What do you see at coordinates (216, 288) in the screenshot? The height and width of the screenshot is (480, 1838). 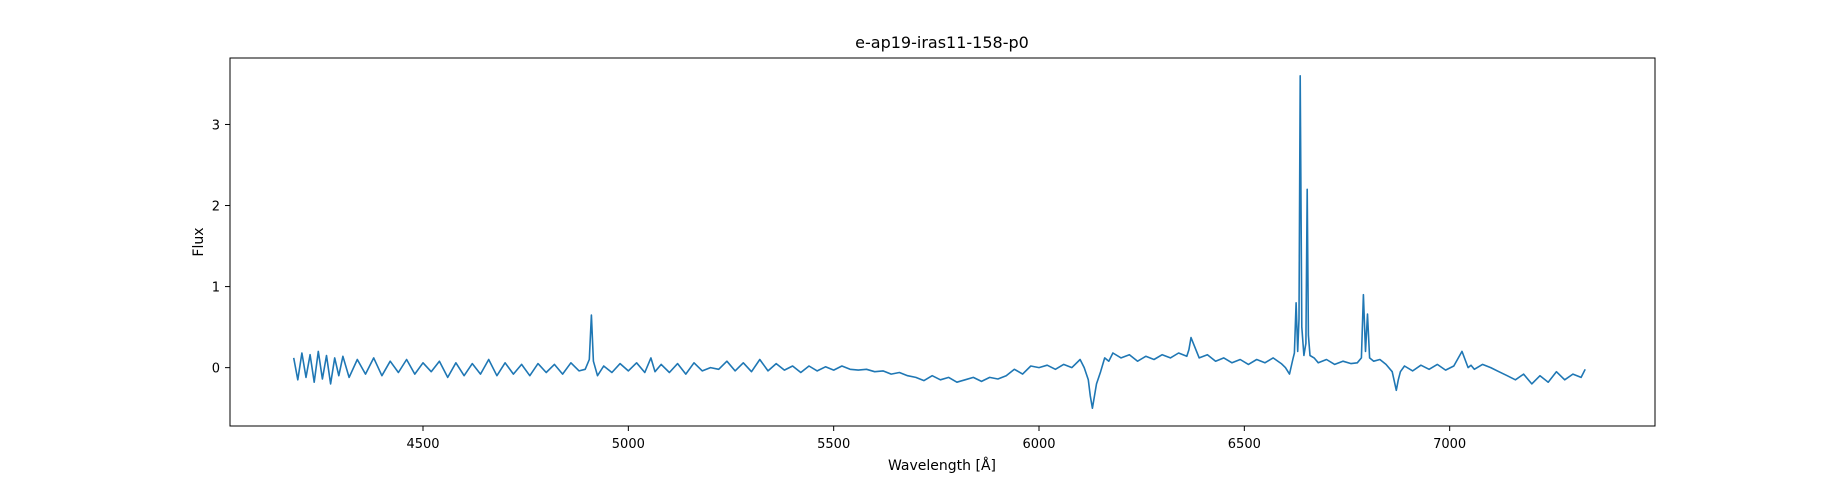 I see `y-tick-label: 1` at bounding box center [216, 288].